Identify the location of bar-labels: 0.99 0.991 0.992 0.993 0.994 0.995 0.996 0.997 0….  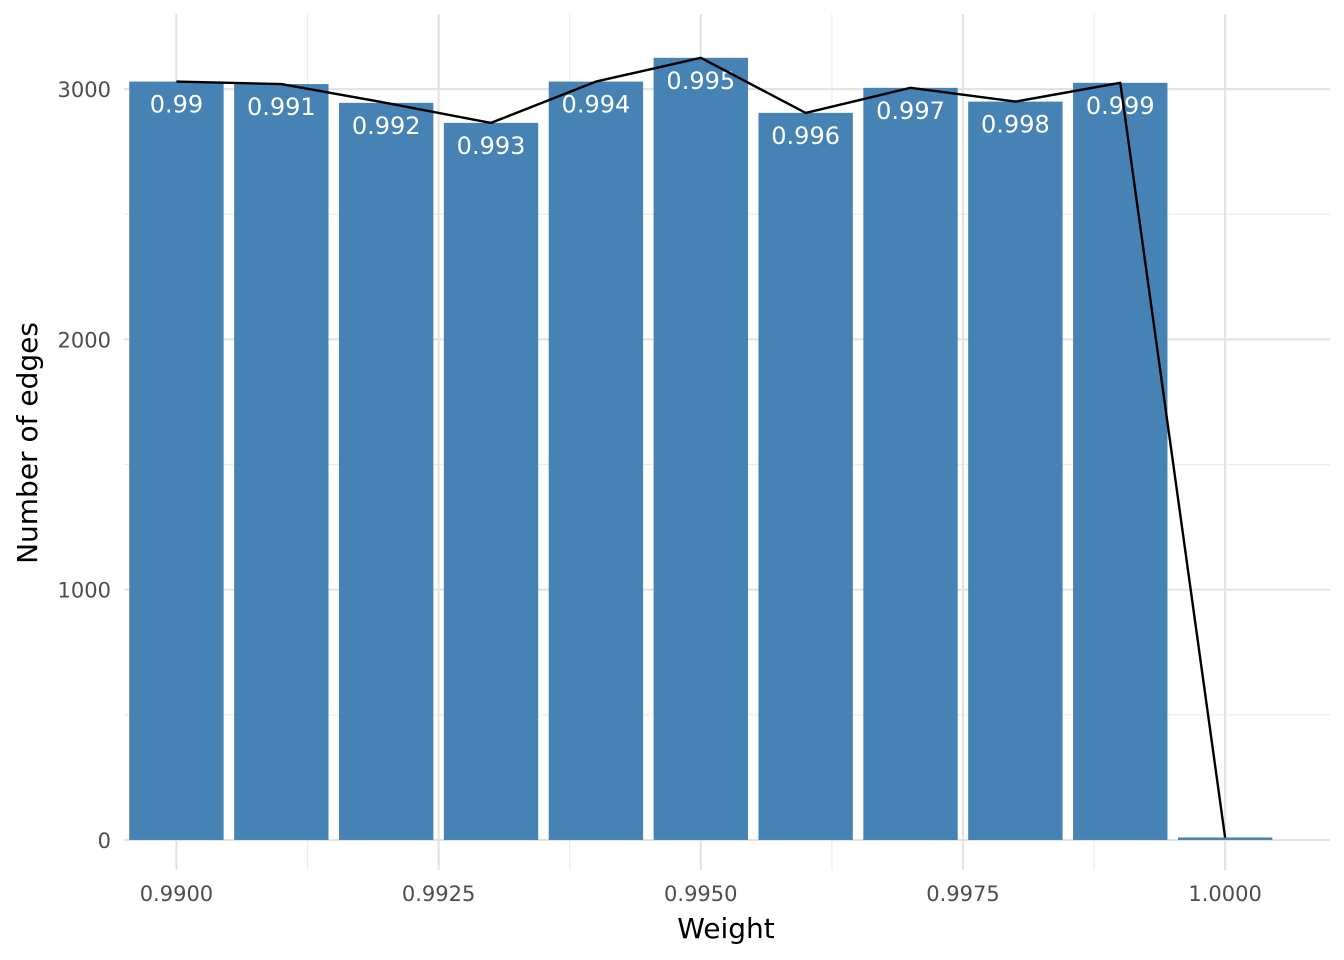
(652, 113).